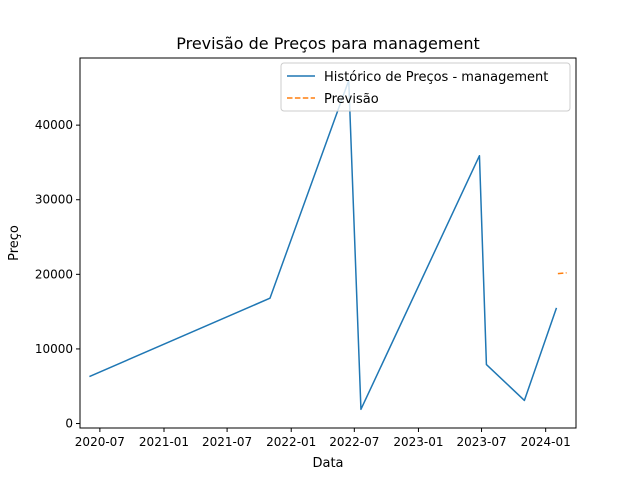  Describe the element at coordinates (354, 442) in the screenshot. I see `x-tick-label: 2022-07` at that location.